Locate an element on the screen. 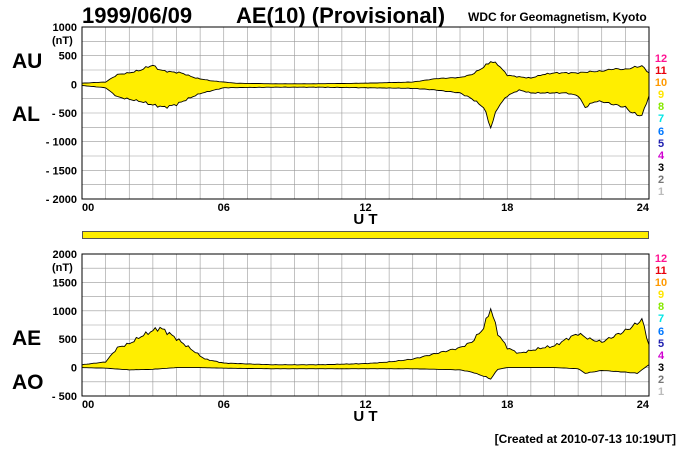  series-line-au is located at coordinates (365, 73).